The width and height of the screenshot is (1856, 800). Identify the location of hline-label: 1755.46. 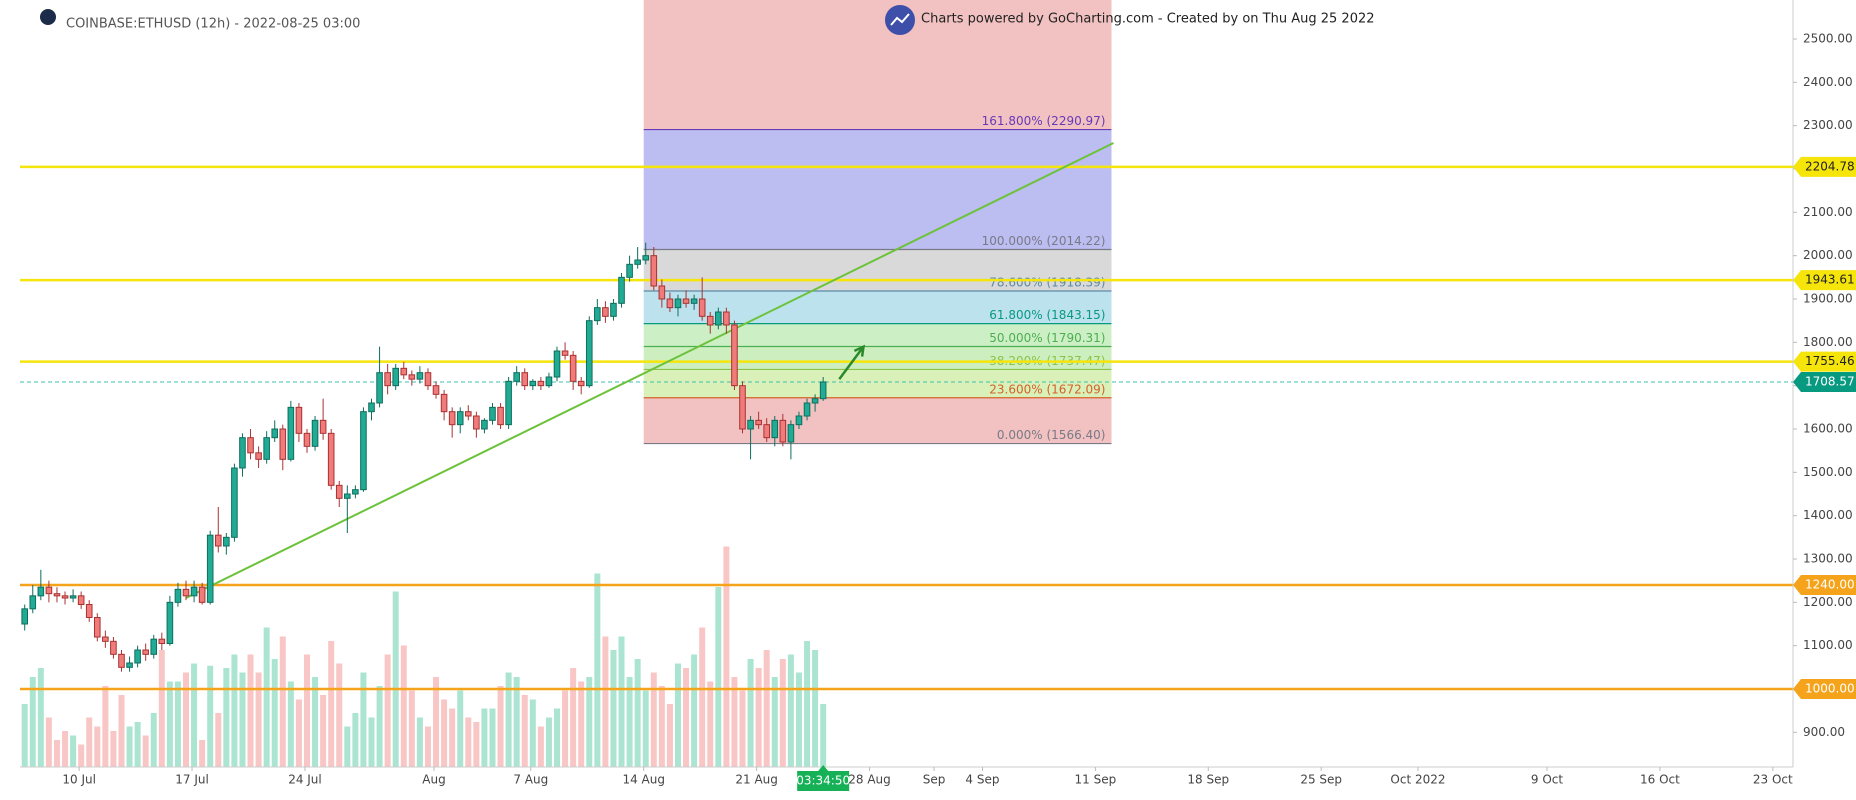
(1830, 361).